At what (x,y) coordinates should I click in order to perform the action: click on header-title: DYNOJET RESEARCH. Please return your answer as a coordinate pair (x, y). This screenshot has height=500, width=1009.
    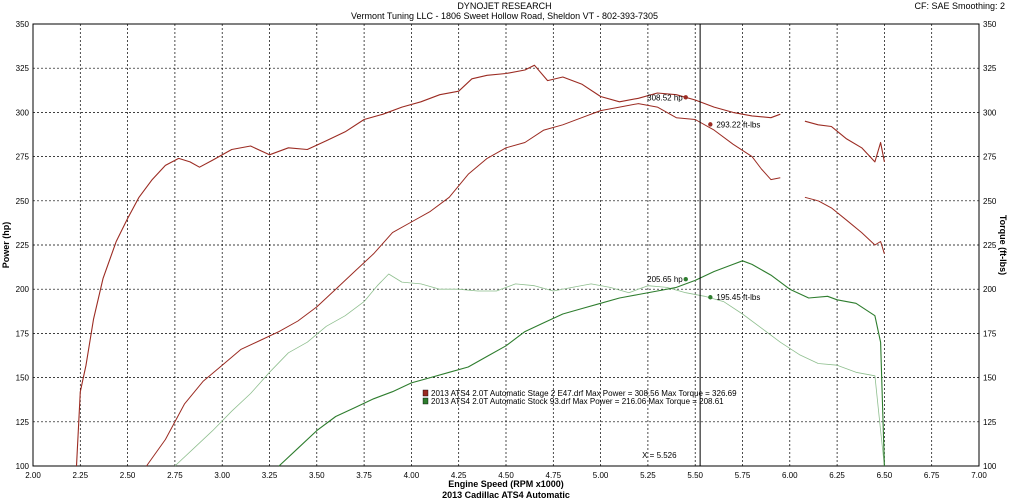
    Looking at the image, I should click on (504, 6).